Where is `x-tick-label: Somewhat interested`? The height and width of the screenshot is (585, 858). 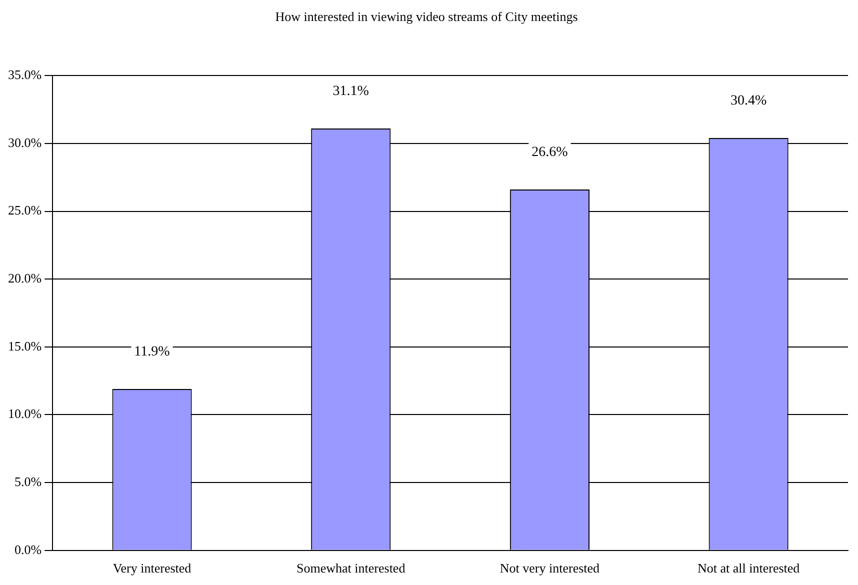 x-tick-label: Somewhat interested is located at coordinates (351, 568).